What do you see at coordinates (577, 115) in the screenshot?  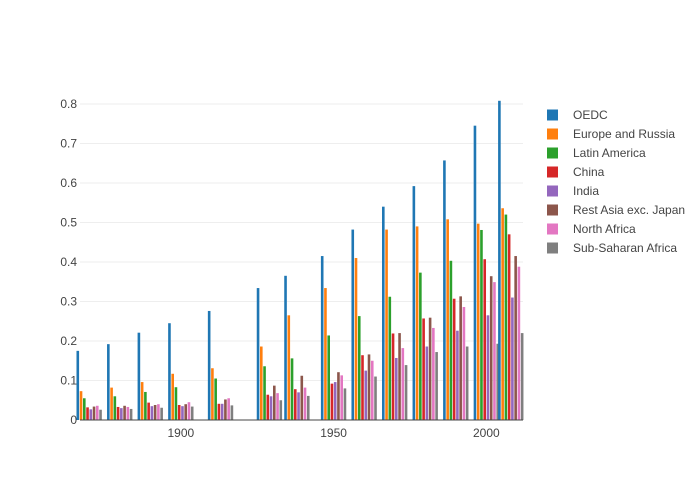 I see `legend-item: OEDC` at bounding box center [577, 115].